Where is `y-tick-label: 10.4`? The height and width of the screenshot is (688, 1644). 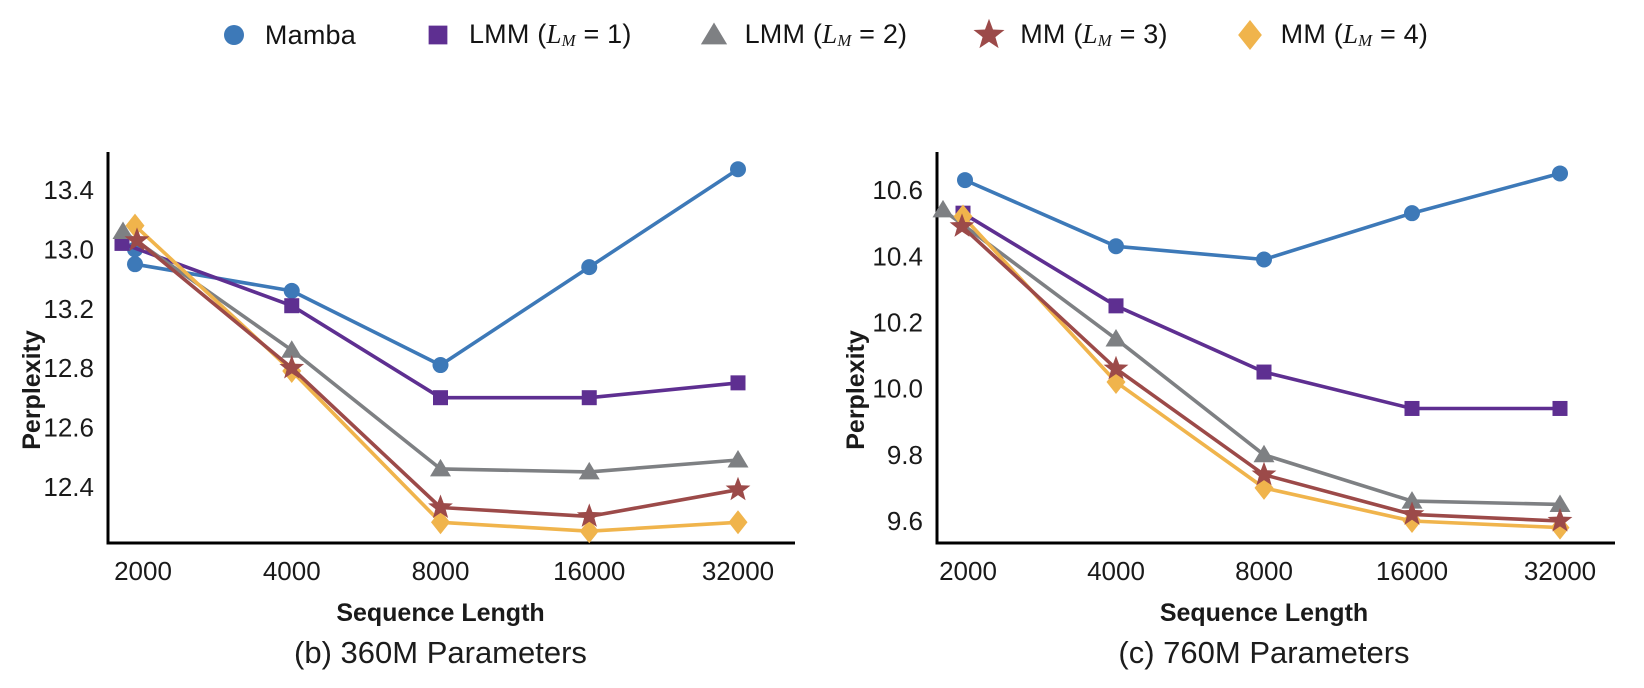
y-tick-label: 10.4 is located at coordinates (897, 256).